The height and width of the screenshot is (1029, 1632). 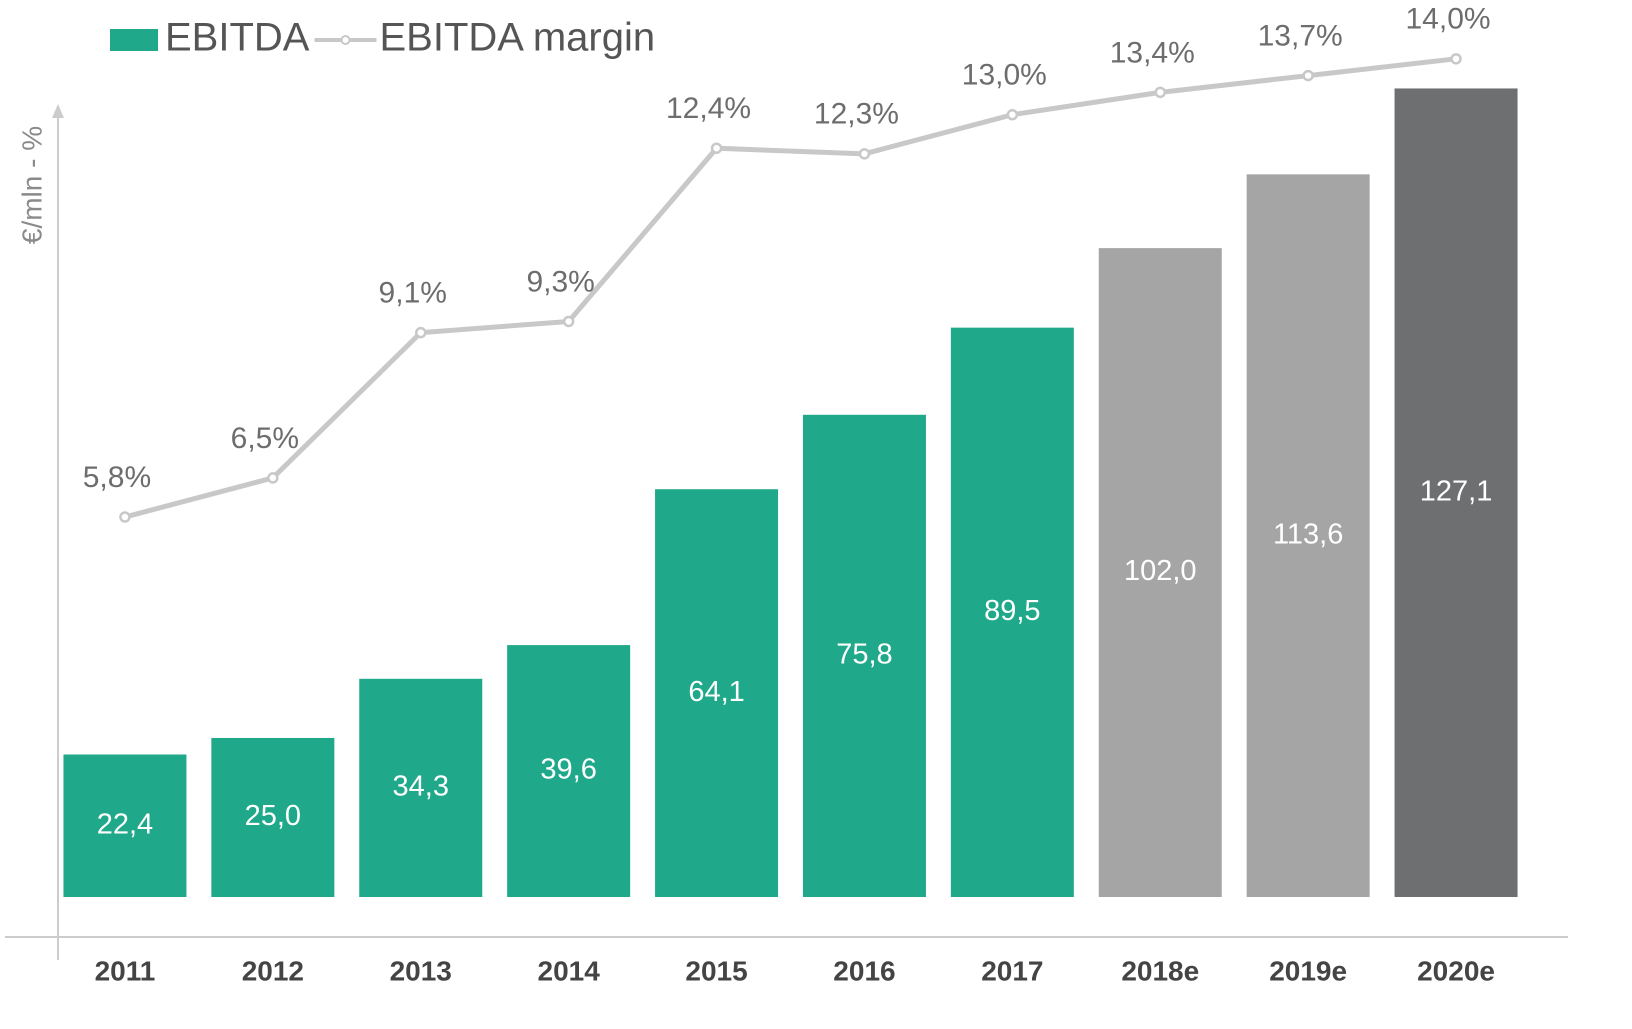 I want to click on bar-value-label: 22,4, so click(x=125, y=824).